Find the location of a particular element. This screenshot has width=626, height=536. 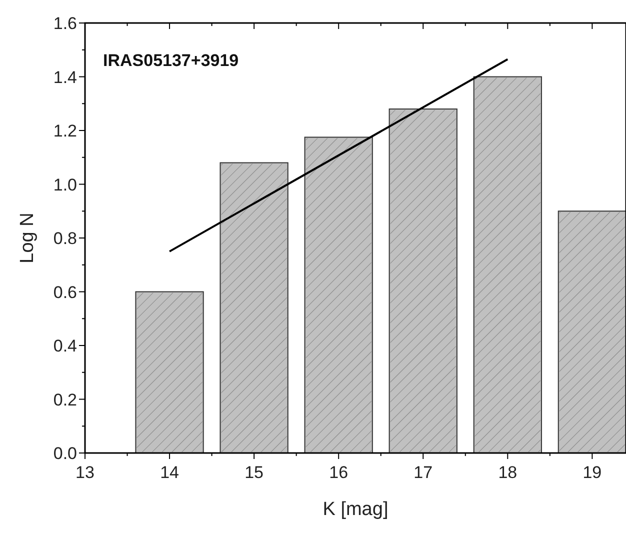

x-tick-label: 18 is located at coordinates (508, 472).